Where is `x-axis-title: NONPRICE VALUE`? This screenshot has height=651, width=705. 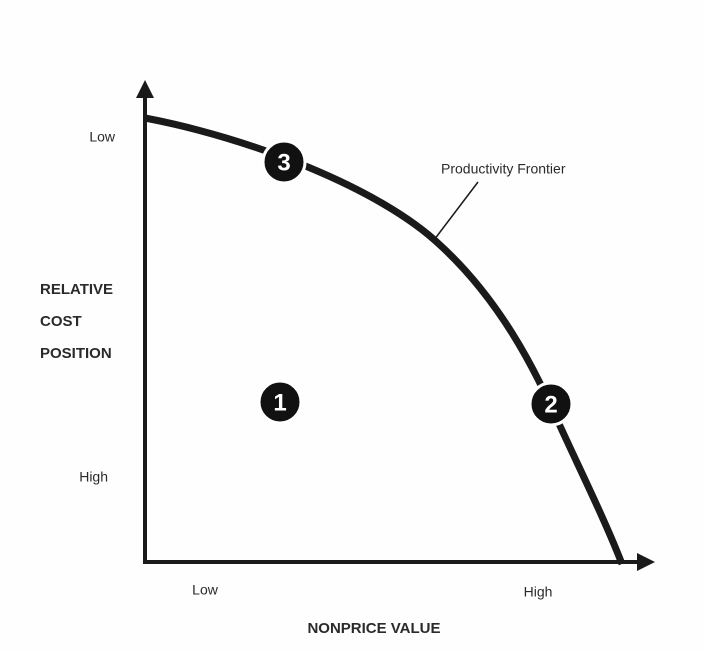 x-axis-title: NONPRICE VALUE is located at coordinates (373, 628).